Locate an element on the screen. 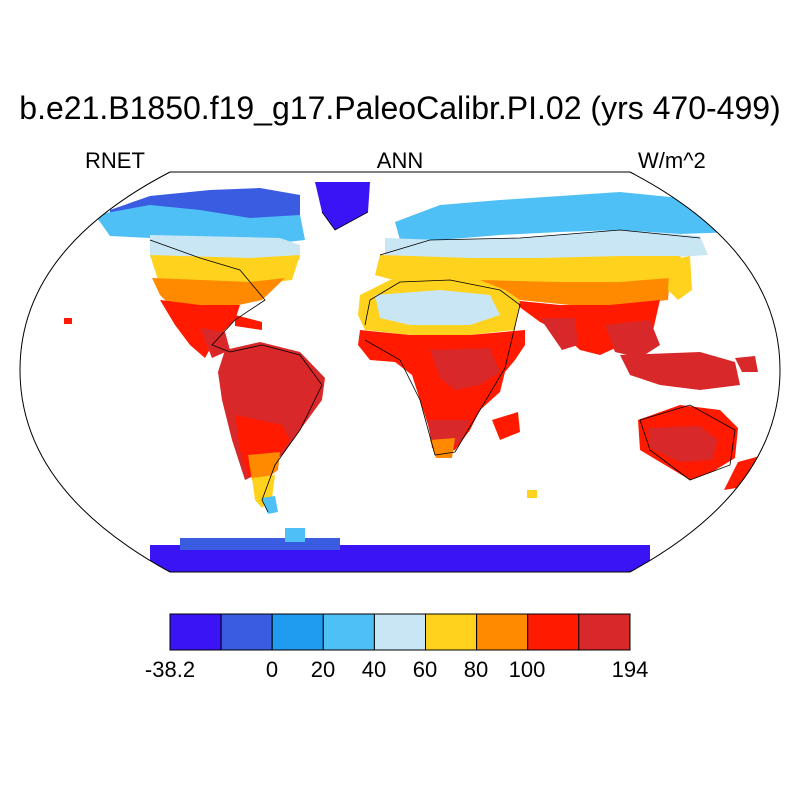 Image resolution: width=800 pixels, height=800 pixels. maritime-southeast-asia is located at coordinates (689, 371).